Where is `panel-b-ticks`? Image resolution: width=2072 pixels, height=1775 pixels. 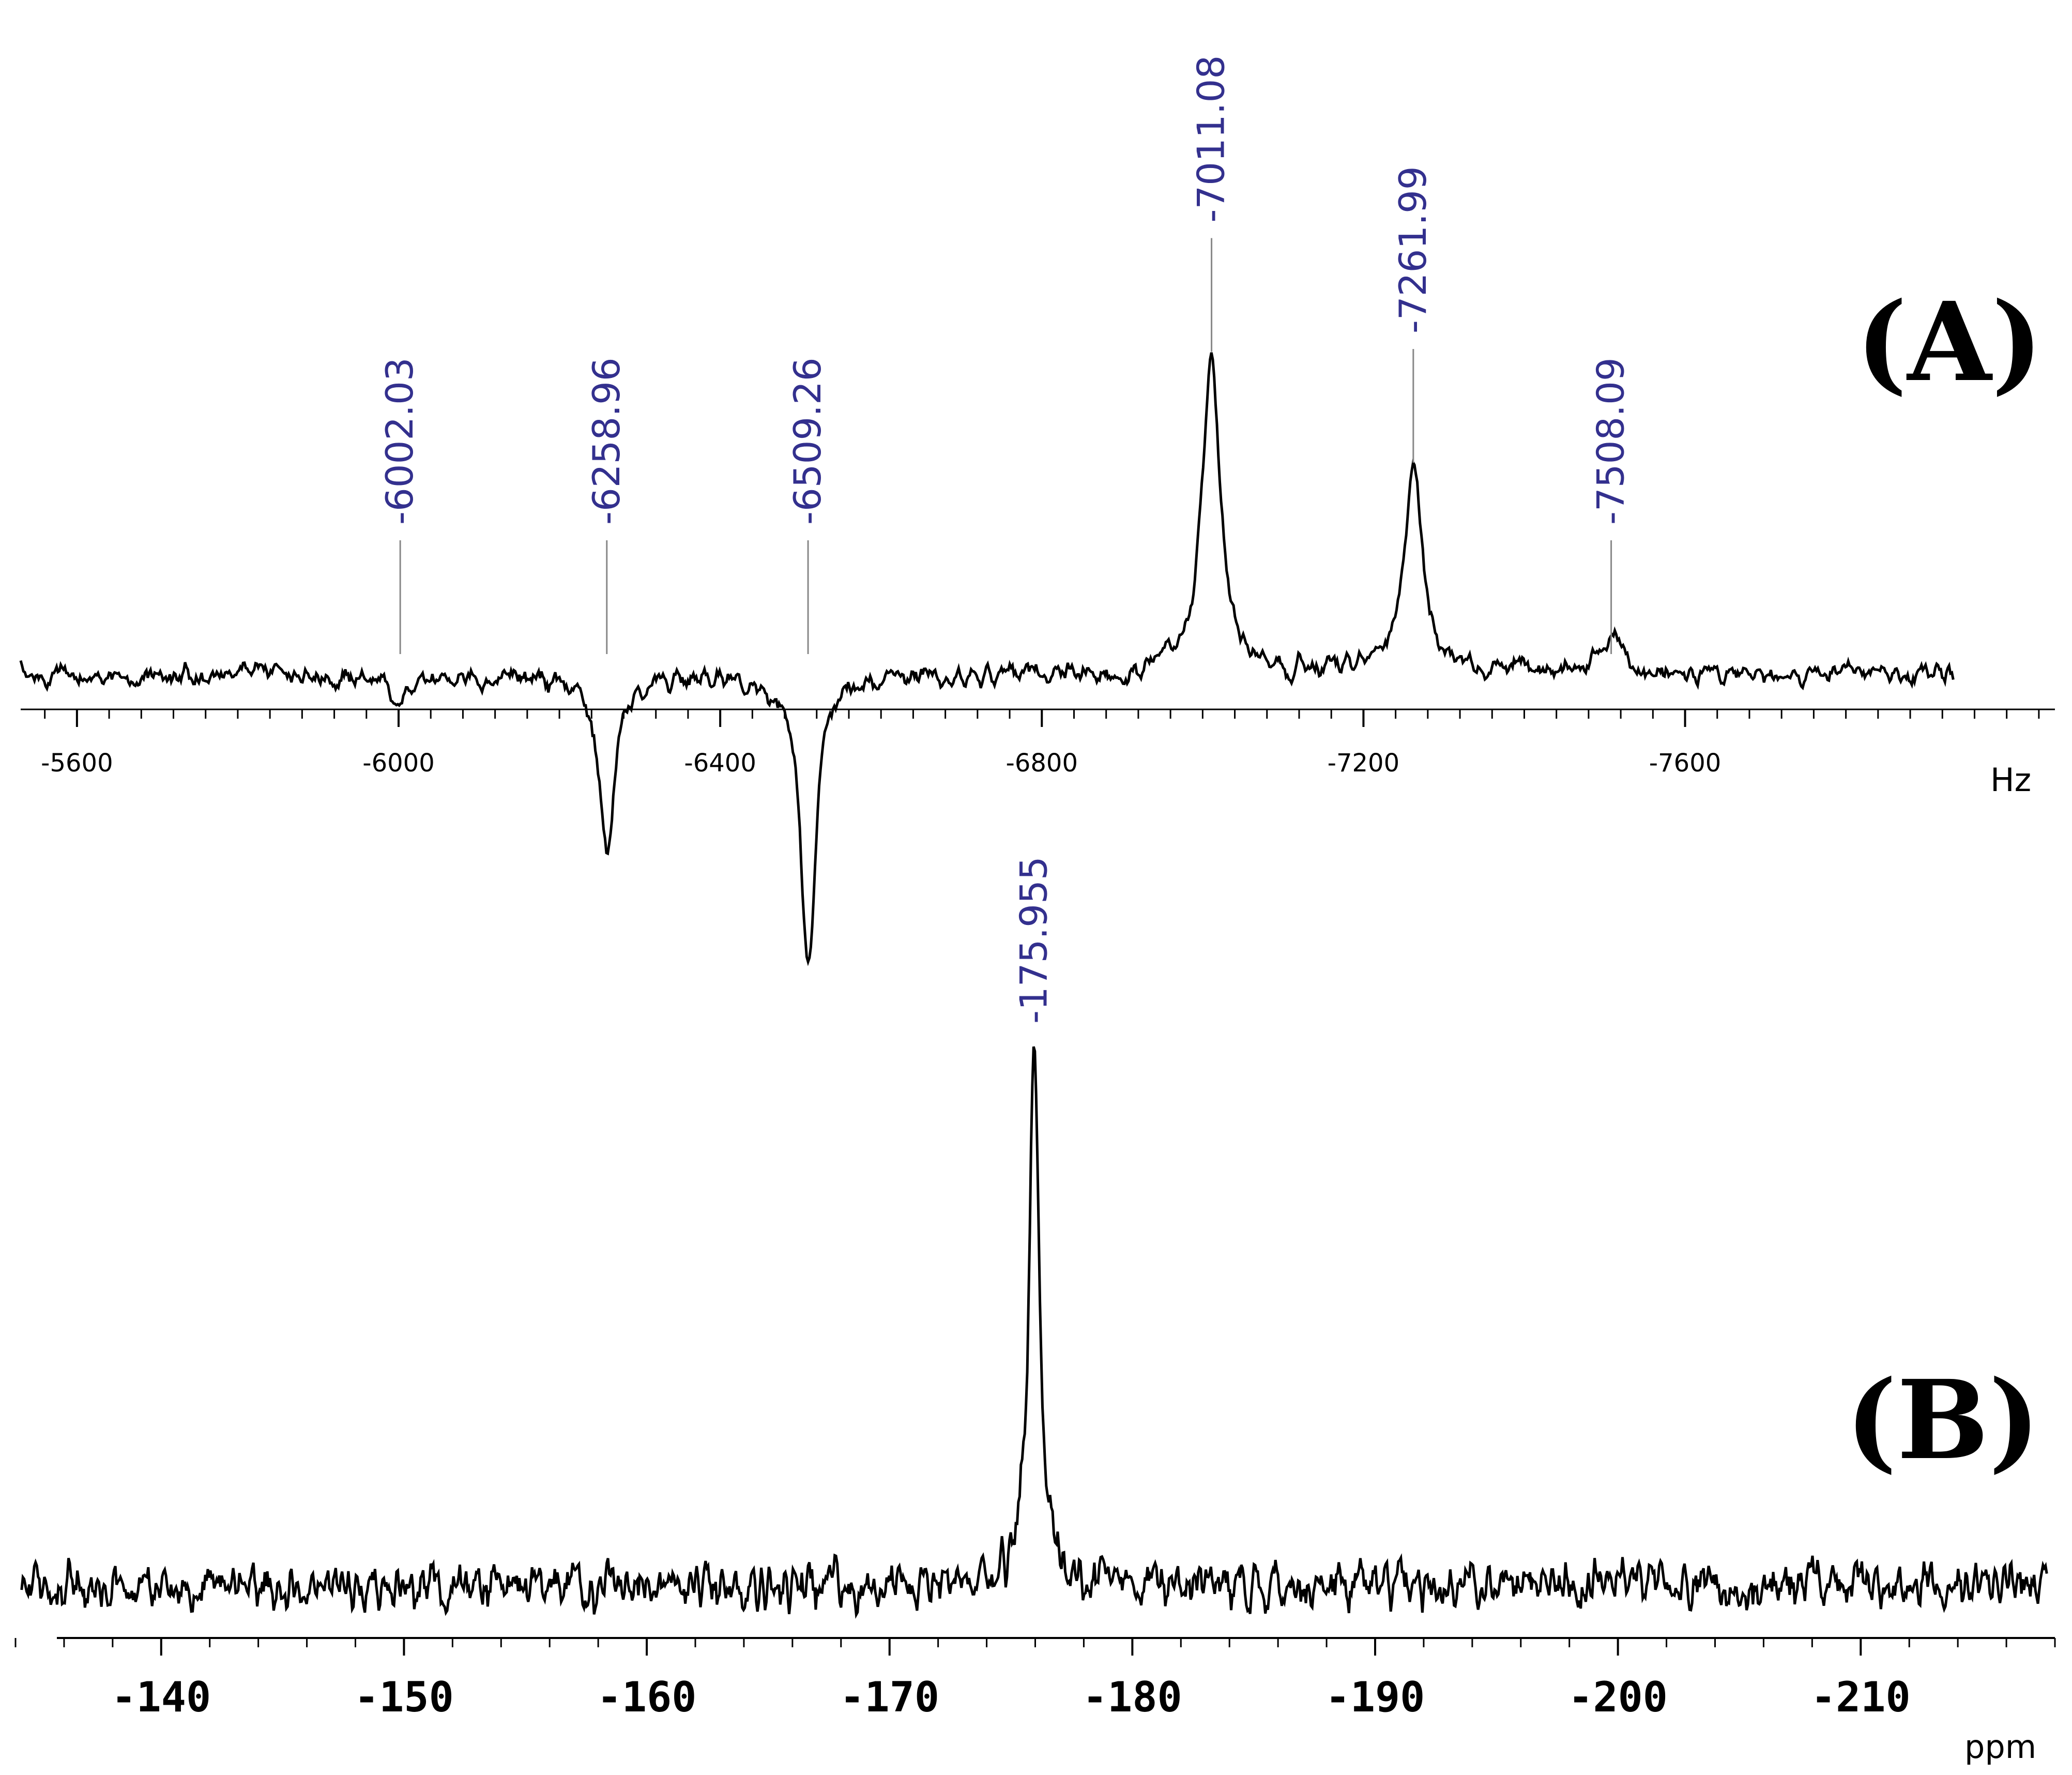
panel-b-ticks is located at coordinates (1035, 1647).